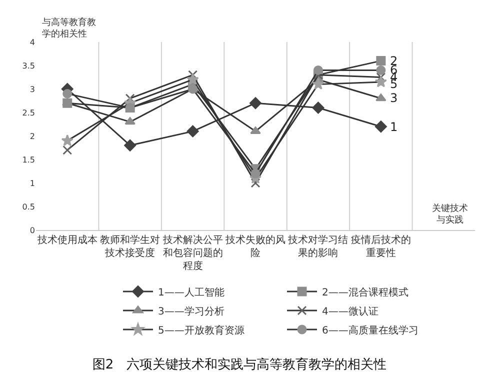  I want to click on legend-label: 4——微认证, so click(350, 311).